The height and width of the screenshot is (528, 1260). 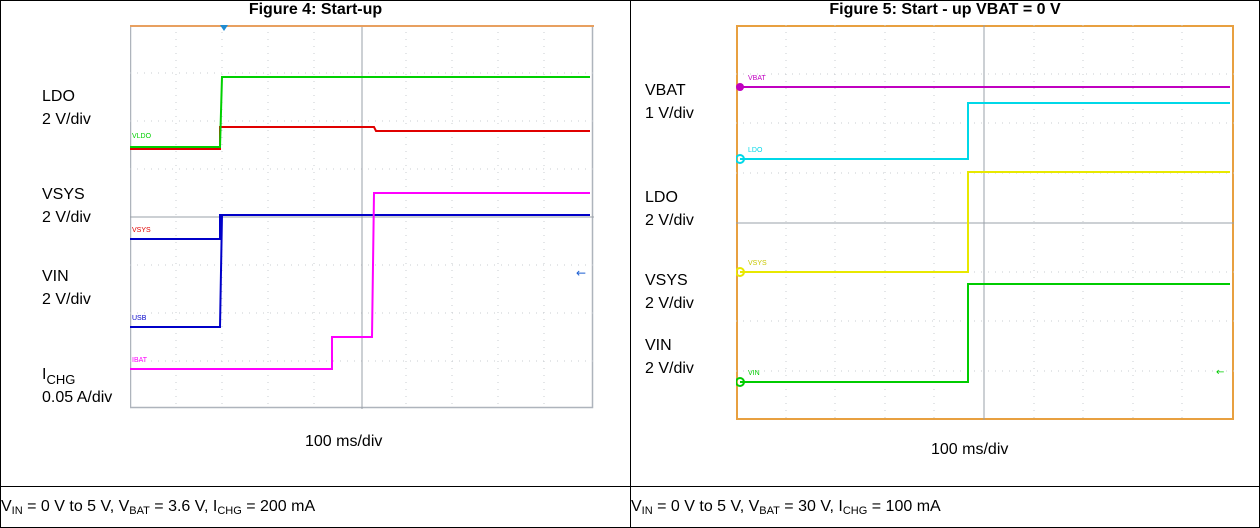 I want to click on fig5-vsys-name: VSYS, so click(x=666, y=280).